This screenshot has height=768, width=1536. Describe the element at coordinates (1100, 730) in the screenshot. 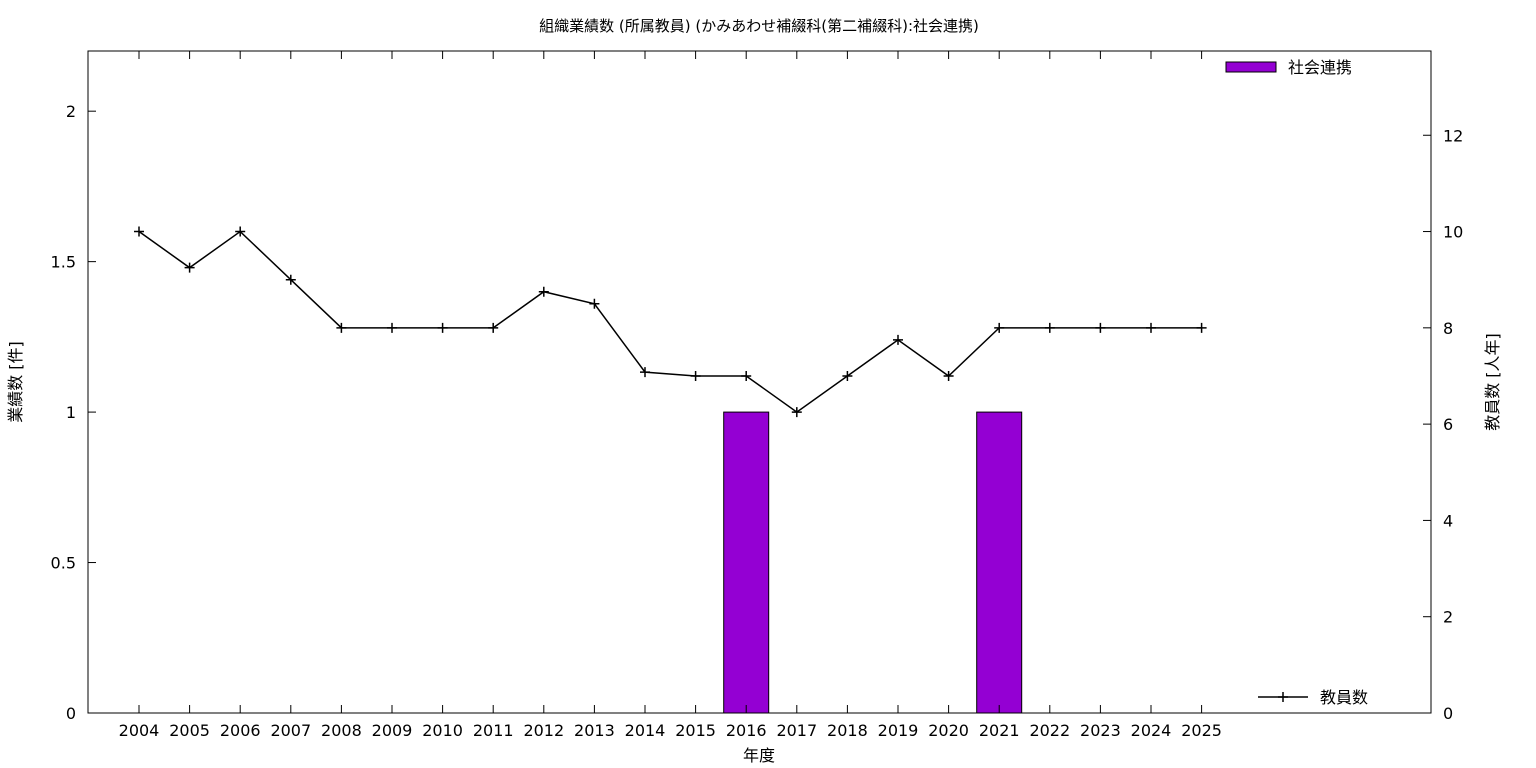

I see `x-axis-tick-label: 2023` at that location.